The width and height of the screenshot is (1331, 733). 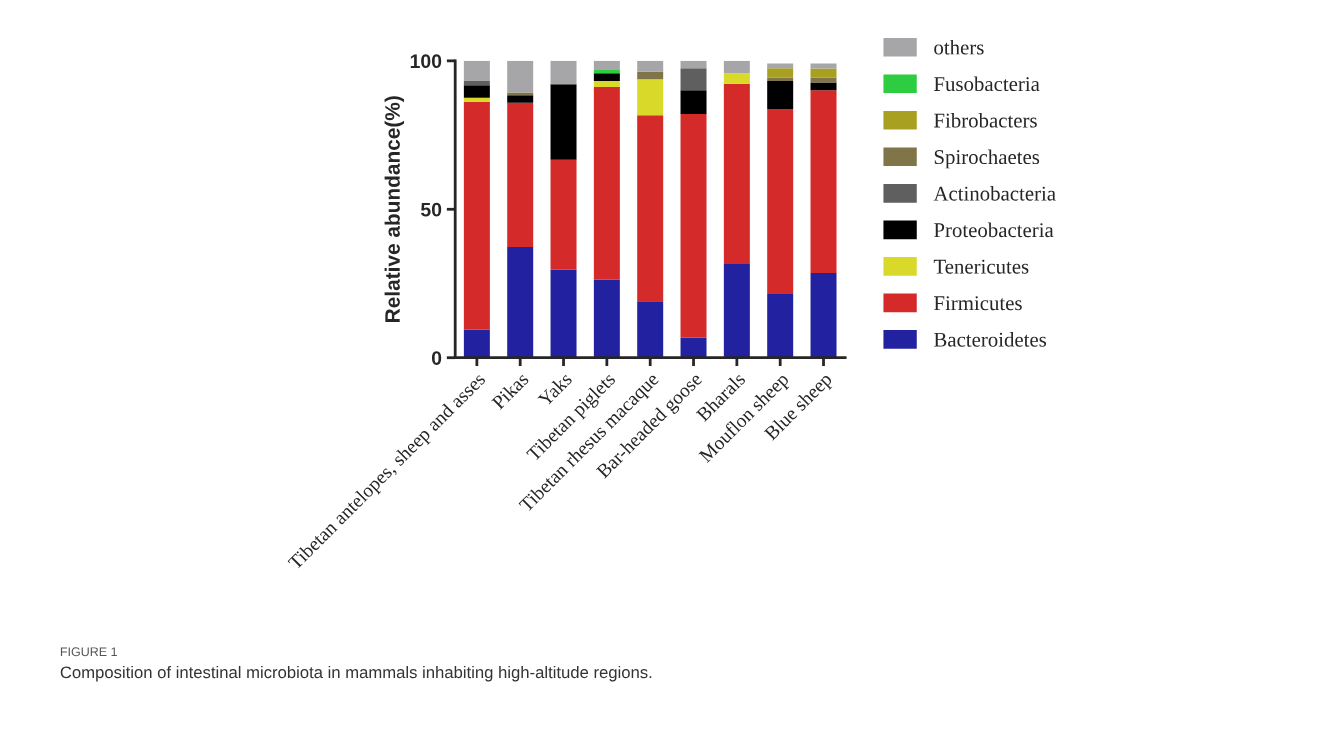 I want to click on legend-label: Tenericutes, so click(x=981, y=266).